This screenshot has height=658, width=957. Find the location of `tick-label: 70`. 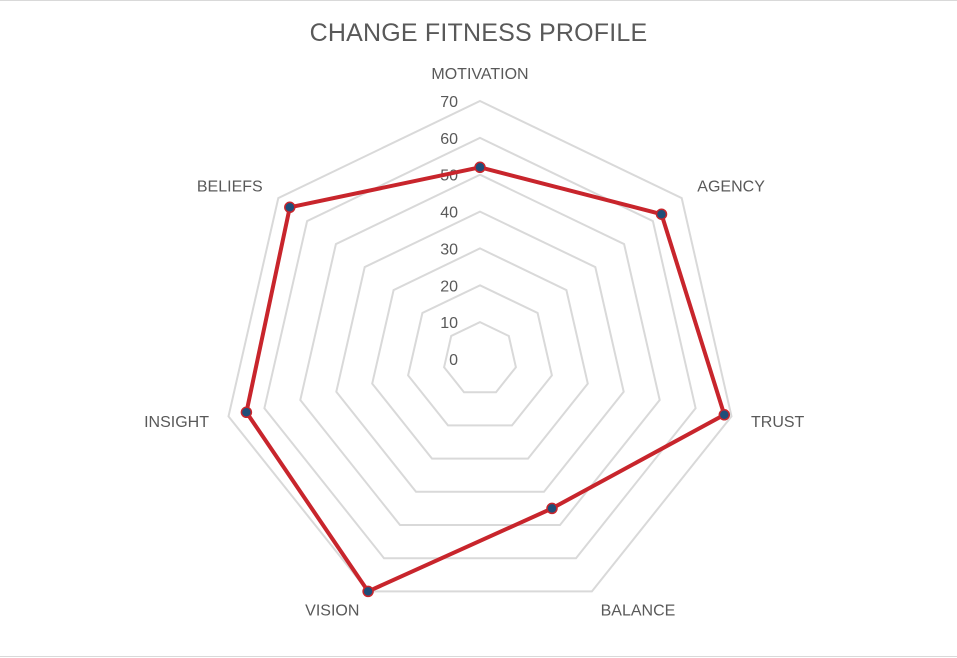

tick-label: 70 is located at coordinates (449, 102).